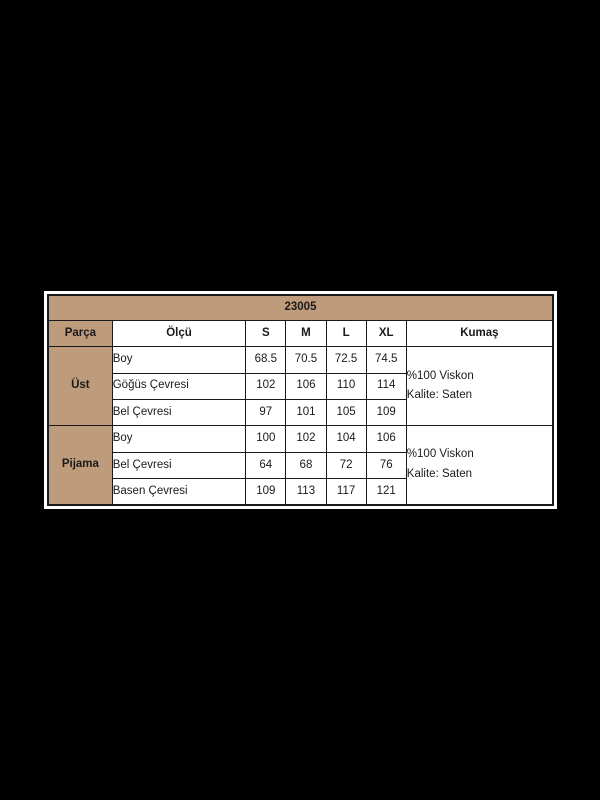 This screenshot has height=800, width=600. What do you see at coordinates (80, 465) in the screenshot?
I see `group-label-pijama: Pijama` at bounding box center [80, 465].